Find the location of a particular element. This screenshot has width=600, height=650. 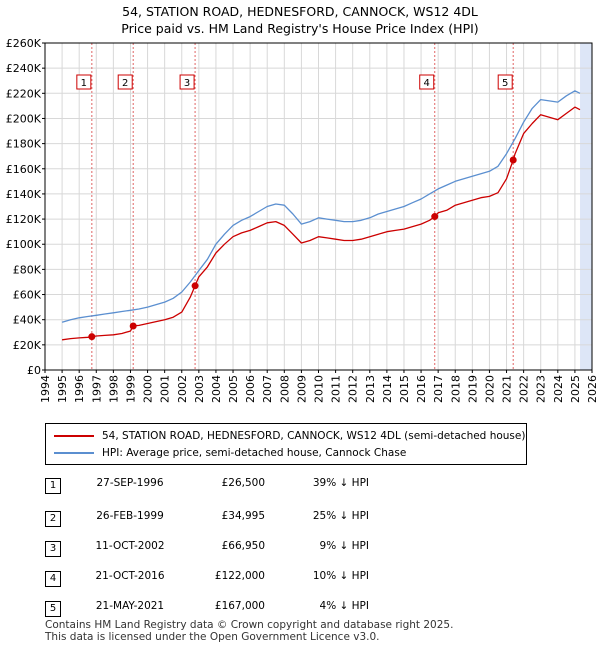

x-tick-label: 2013 is located at coordinates (370, 389).